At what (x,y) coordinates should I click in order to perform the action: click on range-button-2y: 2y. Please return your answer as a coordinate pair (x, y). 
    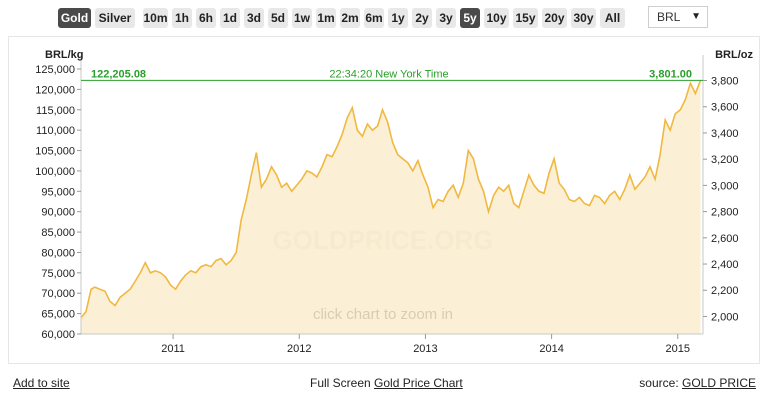
    Looking at the image, I should click on (422, 18).